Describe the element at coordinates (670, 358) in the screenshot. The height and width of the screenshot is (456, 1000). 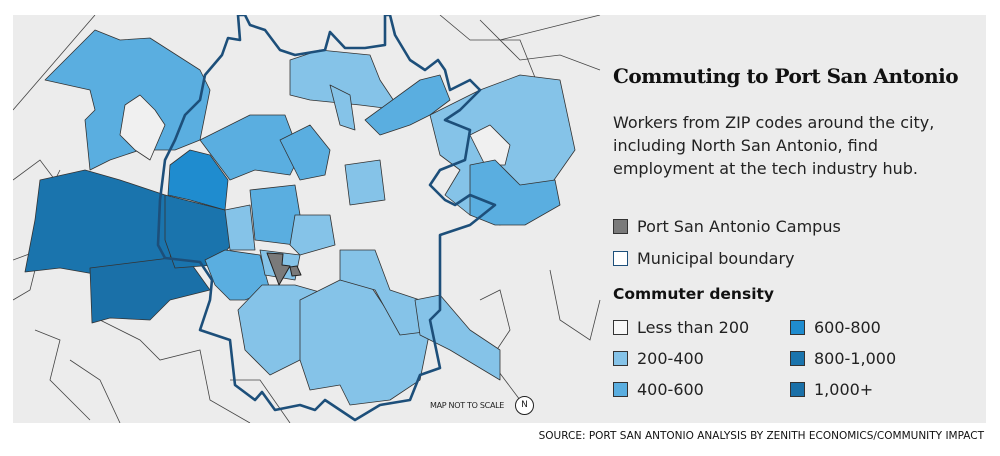
I see `legend-label: 200-400` at that location.